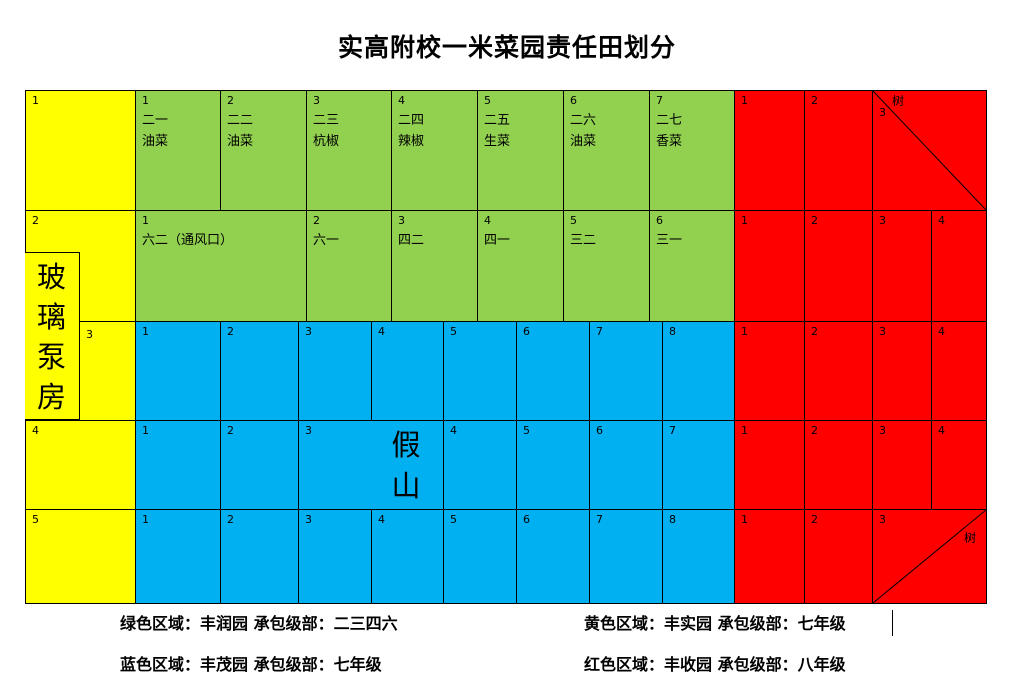 Image resolution: width=1014 pixels, height=697 pixels. I want to click on blue-plot-r1-2: 2, so click(259, 371).